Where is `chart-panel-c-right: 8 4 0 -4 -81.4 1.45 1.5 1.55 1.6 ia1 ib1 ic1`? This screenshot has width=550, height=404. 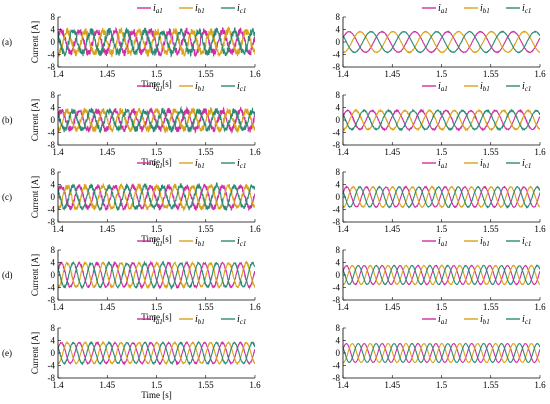
chart-panel-c-right: 8 4 0 -4 -81.4 1.45 1.5 1.55 1.6 ia1 ib1 ic1 is located at coordinates (440, 196).